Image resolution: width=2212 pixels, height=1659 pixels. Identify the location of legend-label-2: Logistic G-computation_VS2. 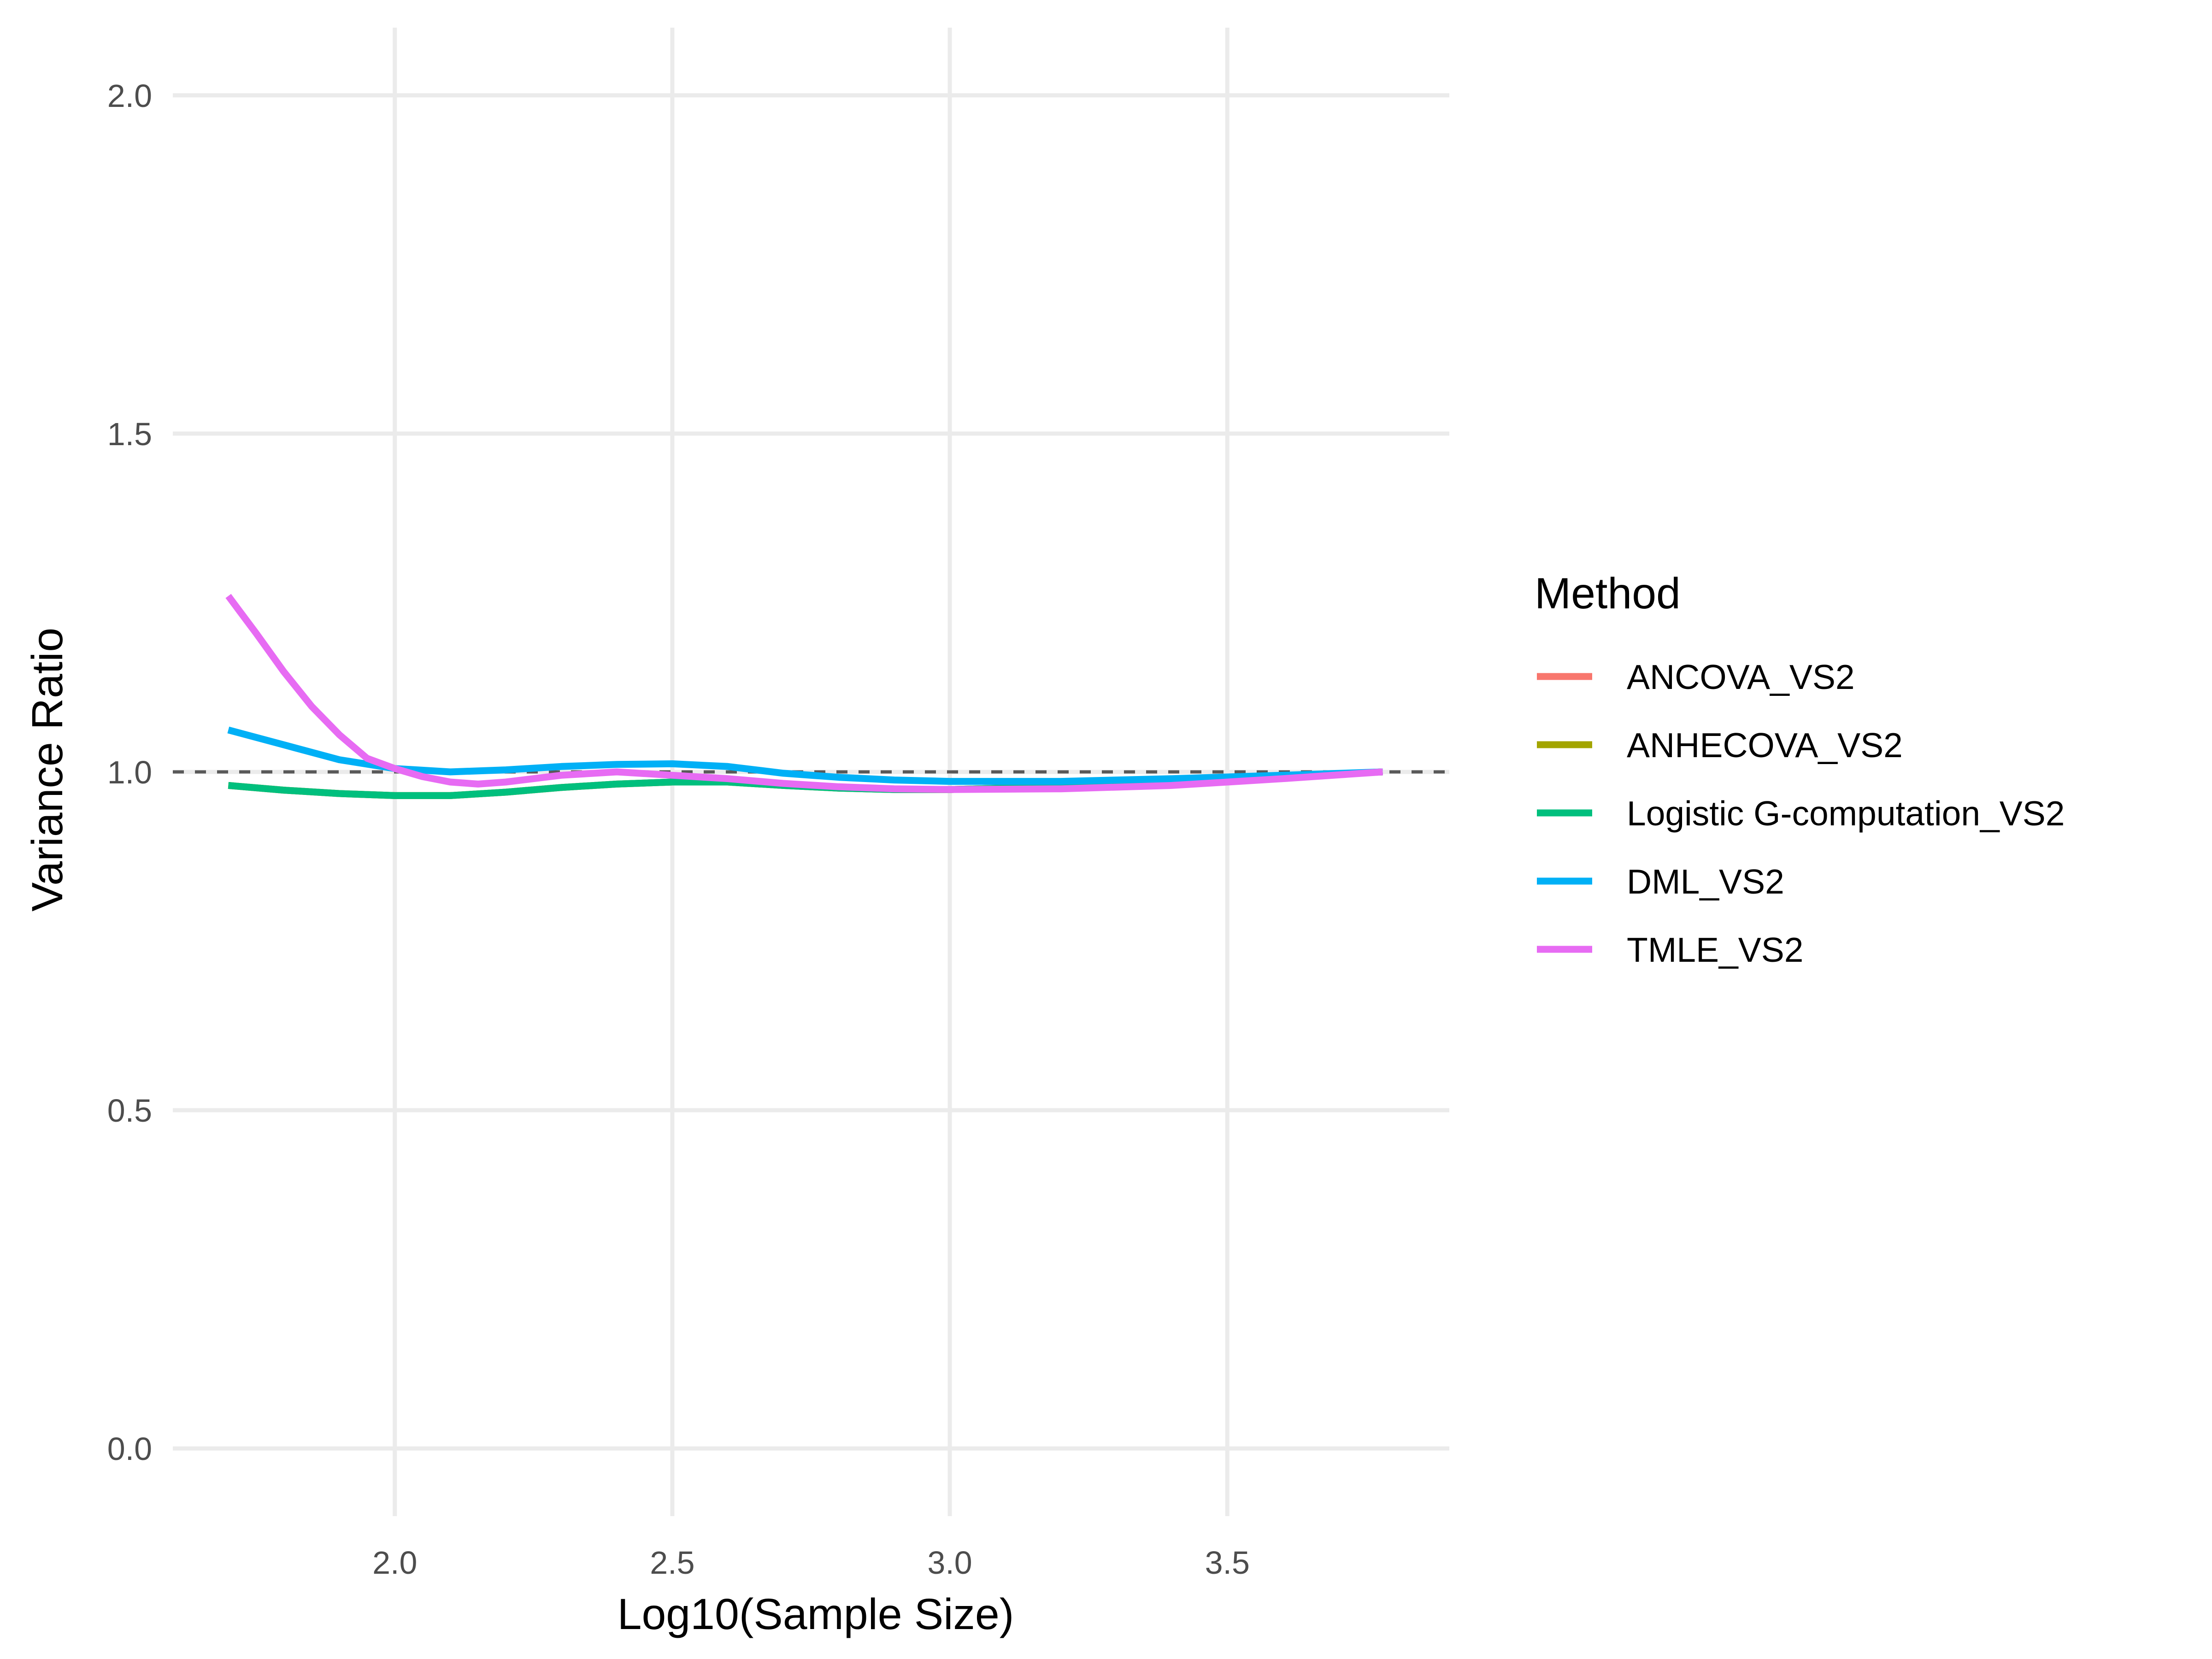
(1846, 813).